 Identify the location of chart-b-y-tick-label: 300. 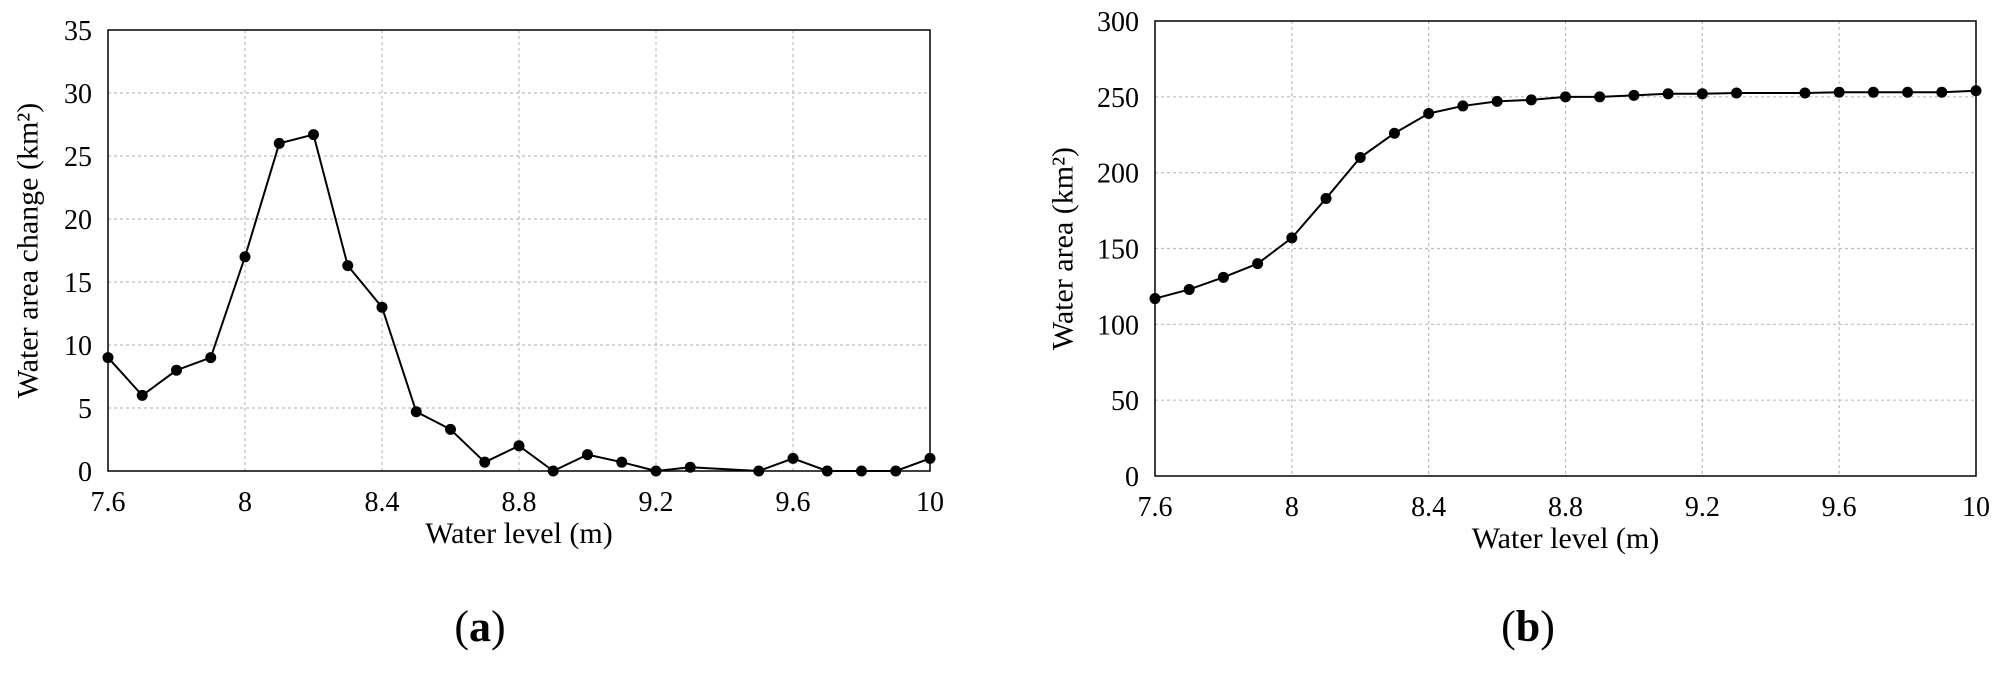
(1118, 22).